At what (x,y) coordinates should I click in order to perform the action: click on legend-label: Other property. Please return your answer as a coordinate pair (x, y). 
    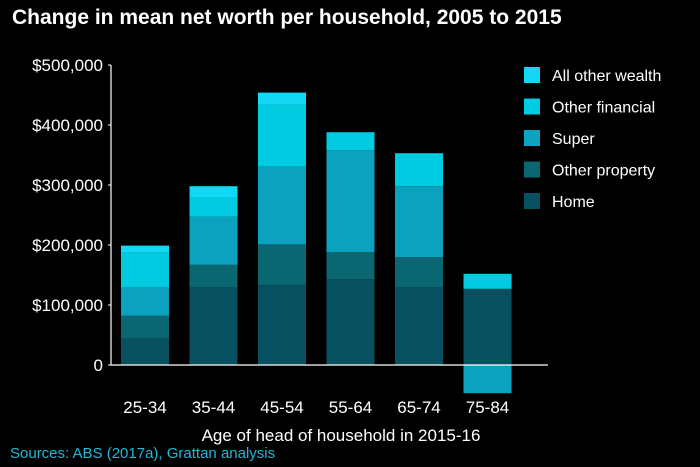
    Looking at the image, I should click on (603, 171).